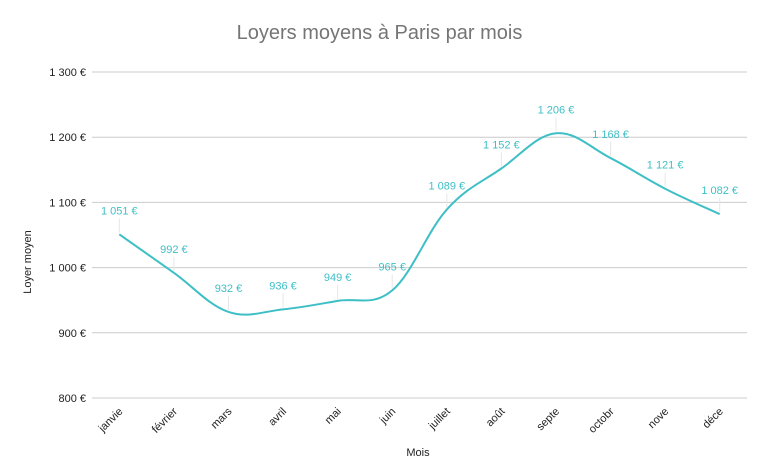 The image size is (759, 470). Describe the element at coordinates (165, 420) in the screenshot. I see `x-tick-label: février` at that location.